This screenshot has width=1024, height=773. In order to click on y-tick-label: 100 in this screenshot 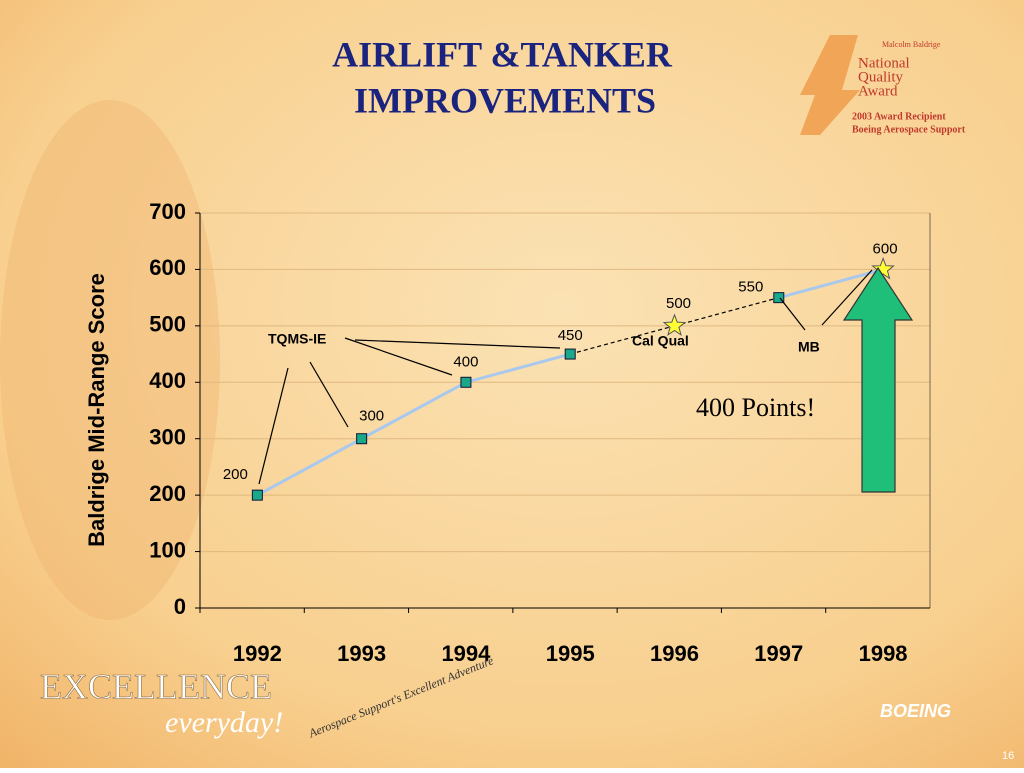, I will do `click(167, 549)`.